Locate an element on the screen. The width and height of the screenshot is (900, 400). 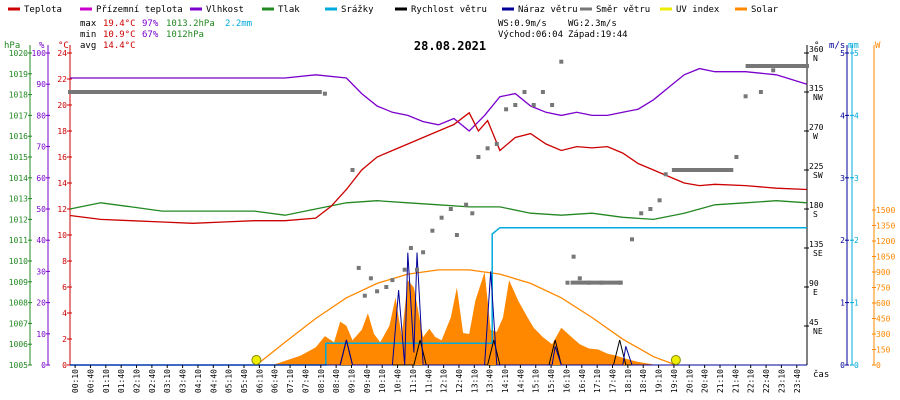
wind-tick-label: 3 is located at coordinates (842, 178).